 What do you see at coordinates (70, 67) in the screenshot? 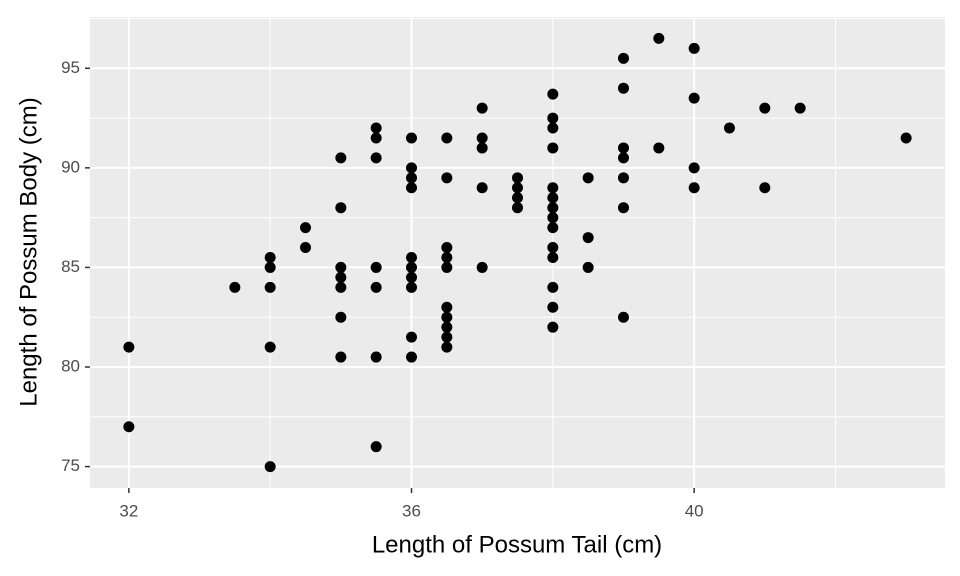
I see `y-tick-label: 95` at bounding box center [70, 67].